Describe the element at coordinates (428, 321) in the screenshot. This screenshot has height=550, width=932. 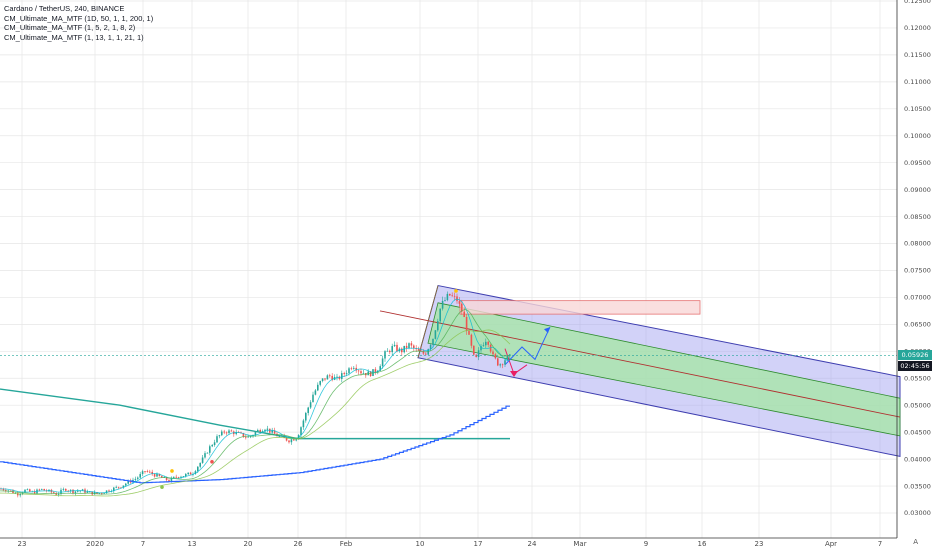
I see `pitchfork-handle` at that location.